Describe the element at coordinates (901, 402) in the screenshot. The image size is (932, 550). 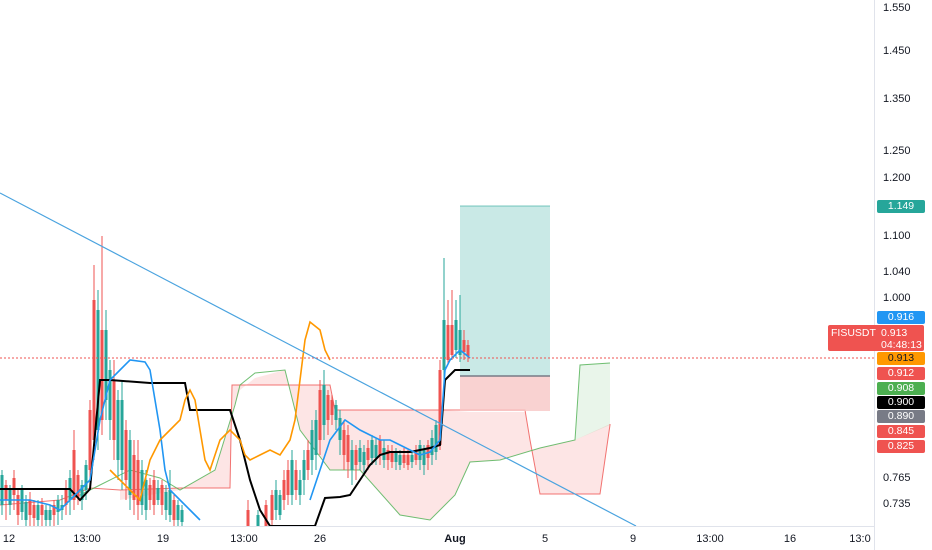
I see `kijun-price-tag: 0.900` at that location.